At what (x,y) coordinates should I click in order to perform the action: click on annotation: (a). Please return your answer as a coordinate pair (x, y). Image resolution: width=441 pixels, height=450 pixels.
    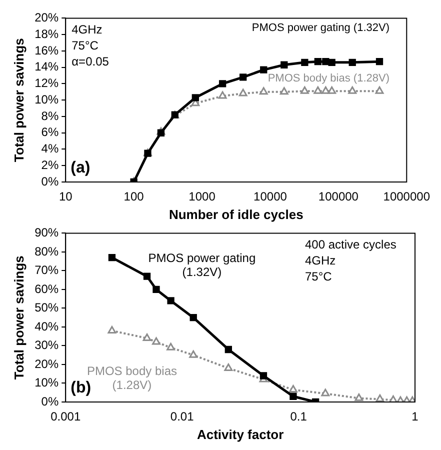
    Looking at the image, I should click on (80, 167).